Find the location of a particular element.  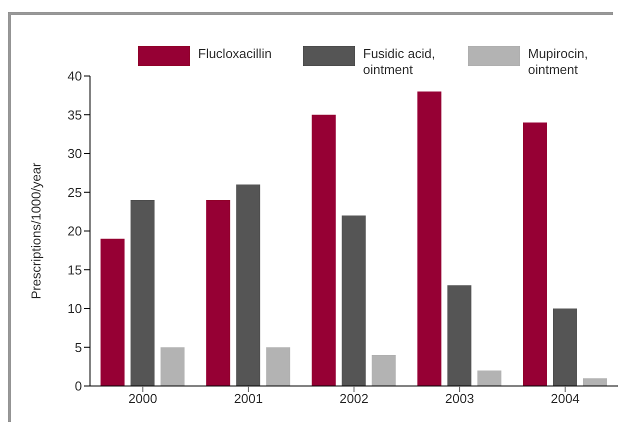

x-tick-label: 2001 is located at coordinates (248, 398).